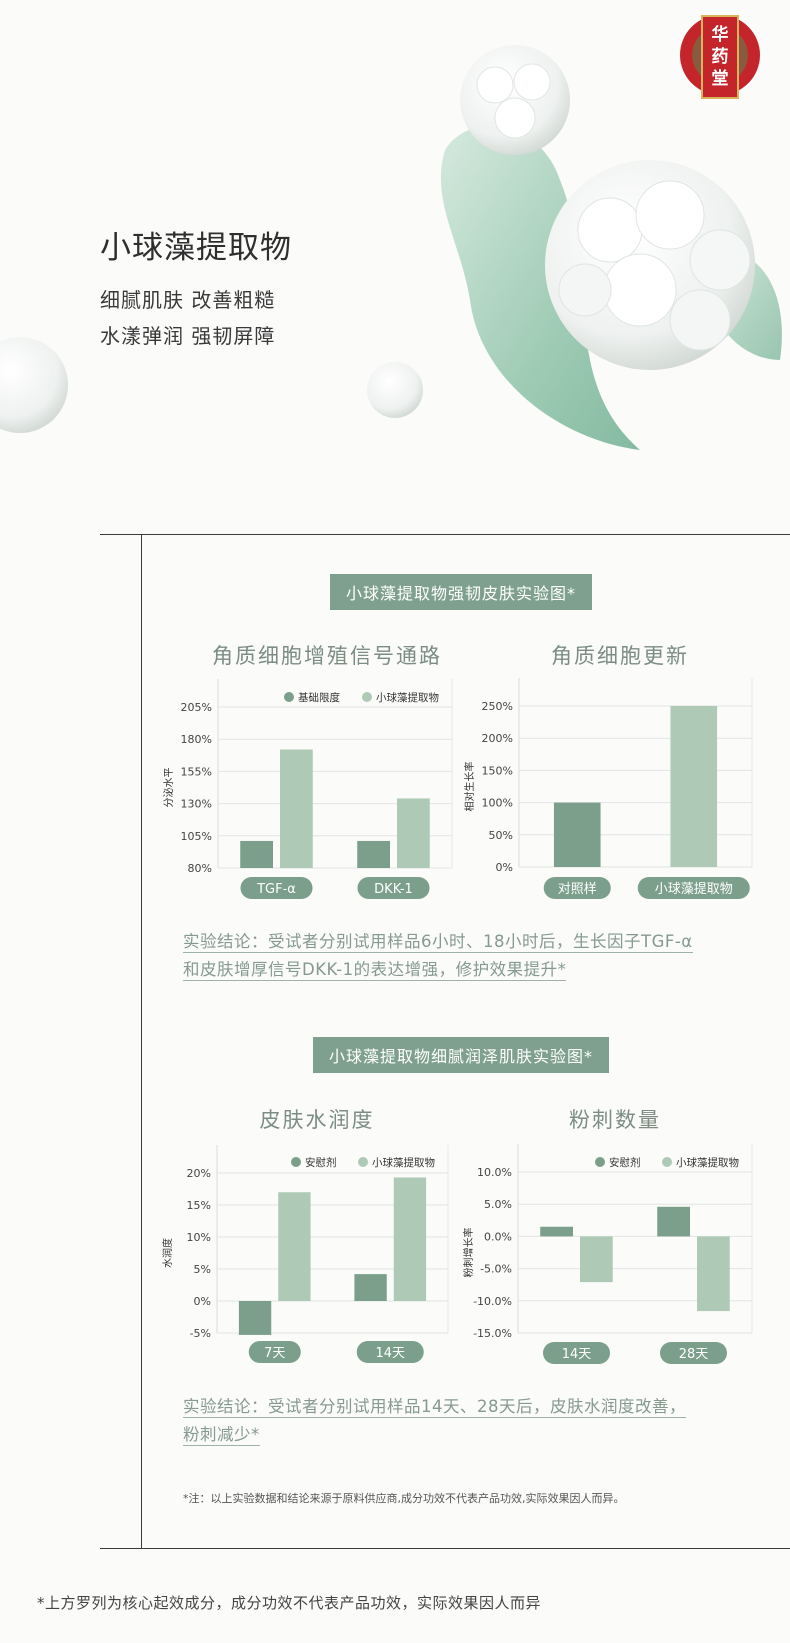 The height and width of the screenshot is (1643, 790). I want to click on hero-line-1: 细腻肌肤 改善粗糙, so click(188, 300).